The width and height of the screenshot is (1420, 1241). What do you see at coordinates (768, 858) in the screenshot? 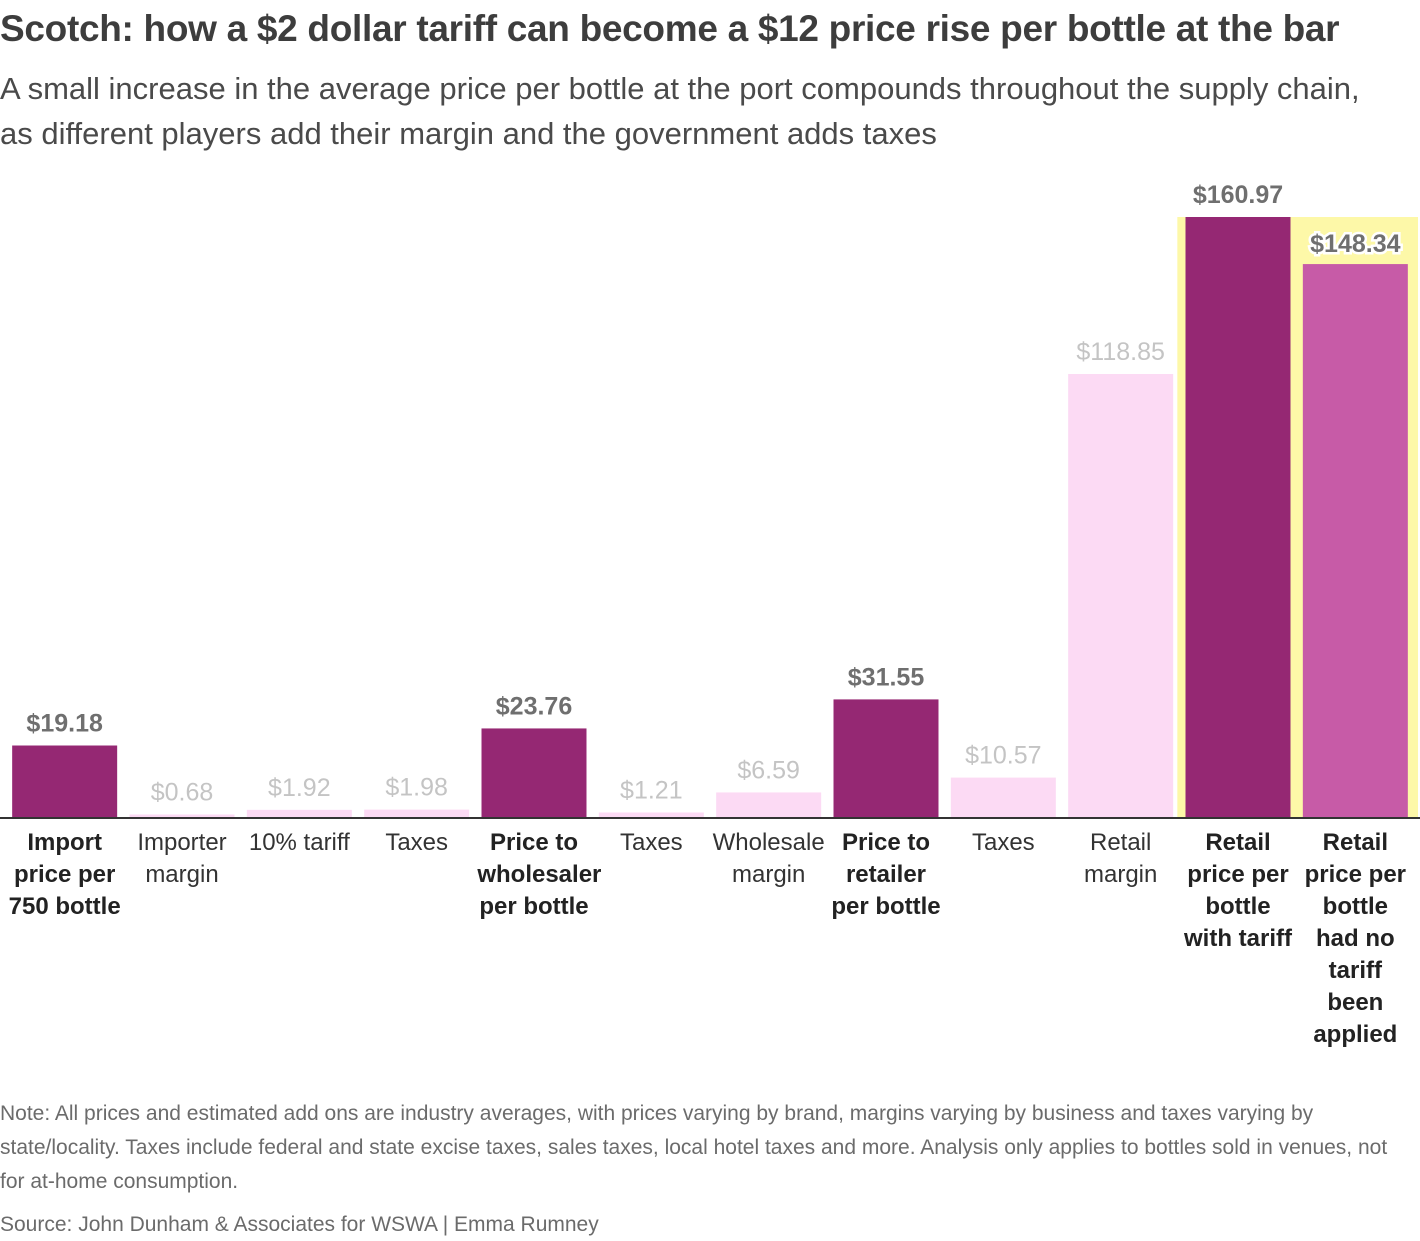
I see `category-label-6: Wholesale margin` at bounding box center [768, 858].